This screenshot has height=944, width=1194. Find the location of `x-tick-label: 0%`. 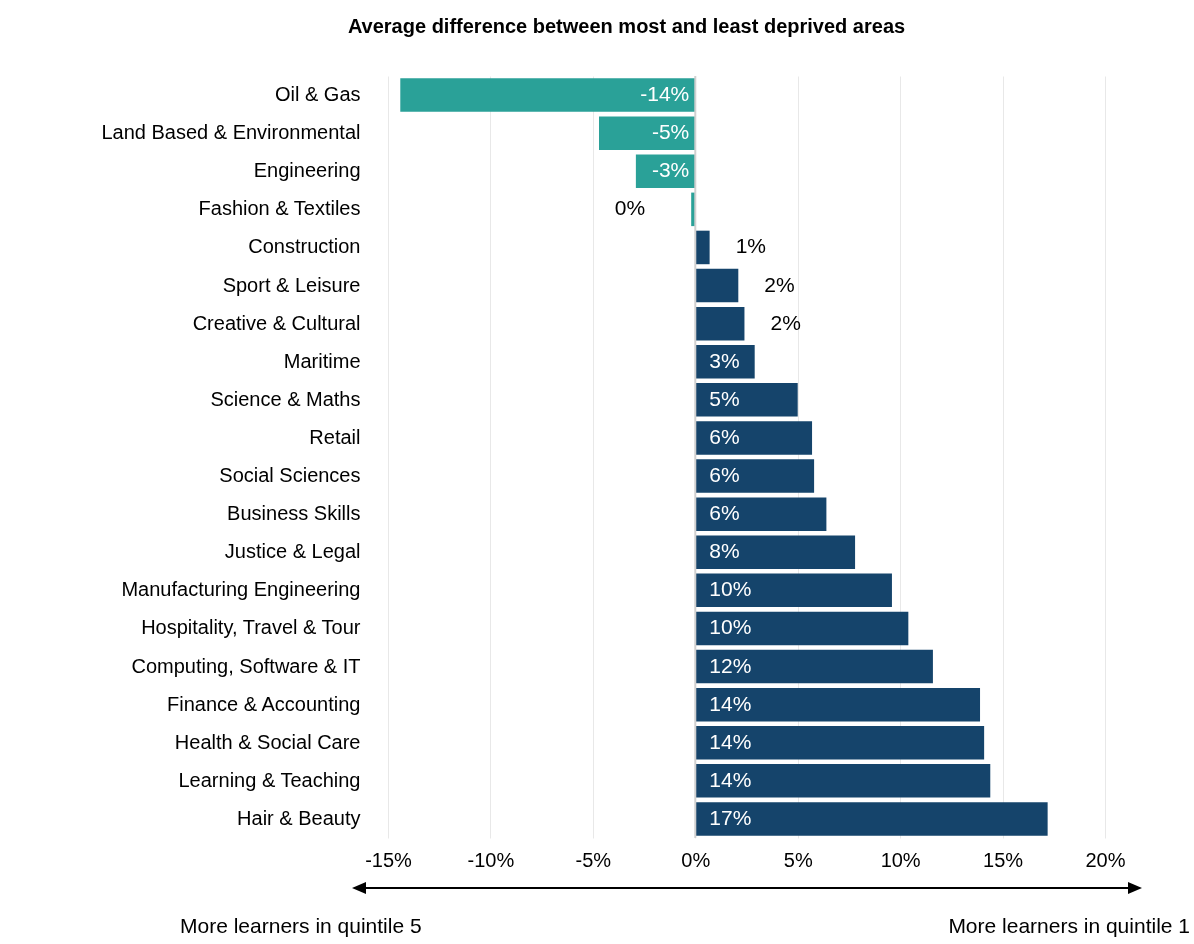

x-tick-label: 0% is located at coordinates (696, 859).